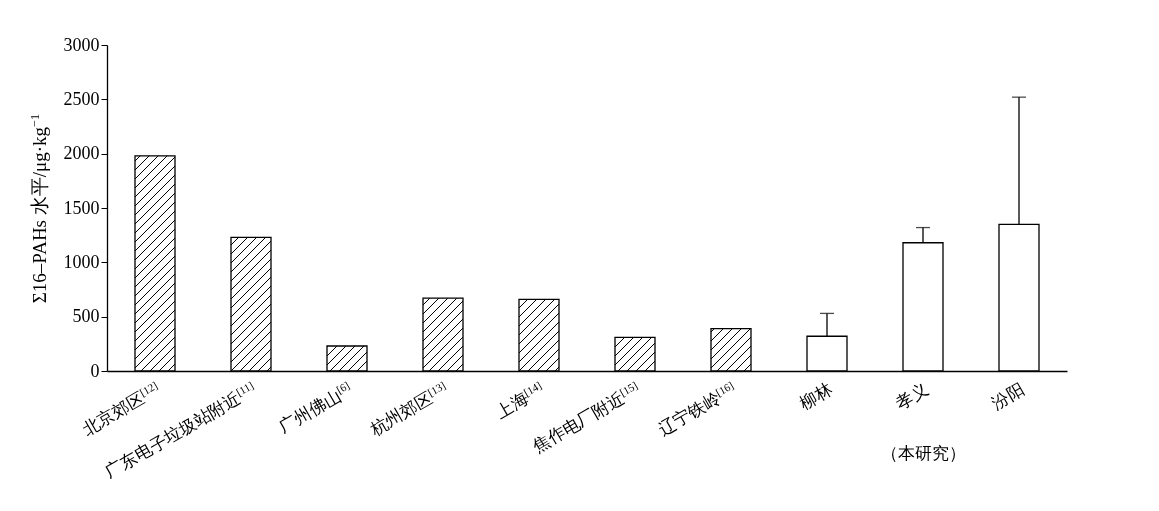 This screenshot has height=511, width=1159. Describe the element at coordinates (816, 396) in the screenshot. I see `x-tick-label: 柳林` at that location.